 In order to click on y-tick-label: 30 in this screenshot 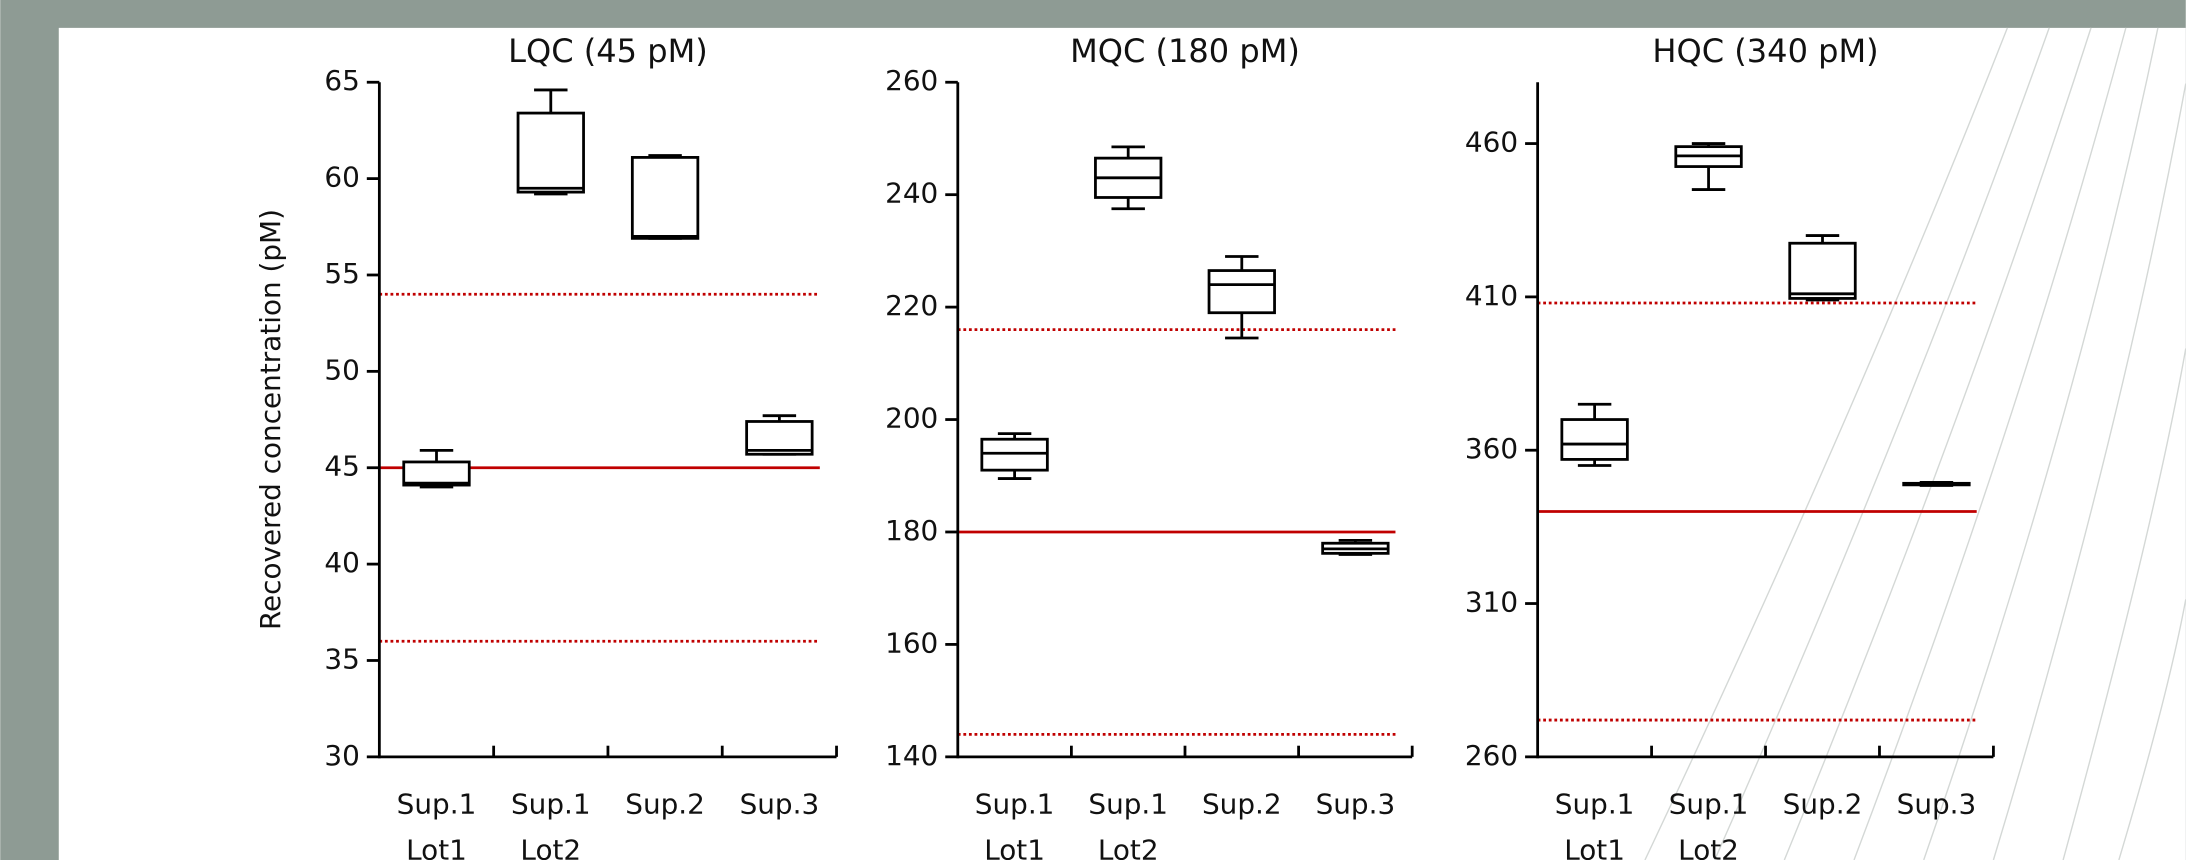, I will do `click(341, 755)`.